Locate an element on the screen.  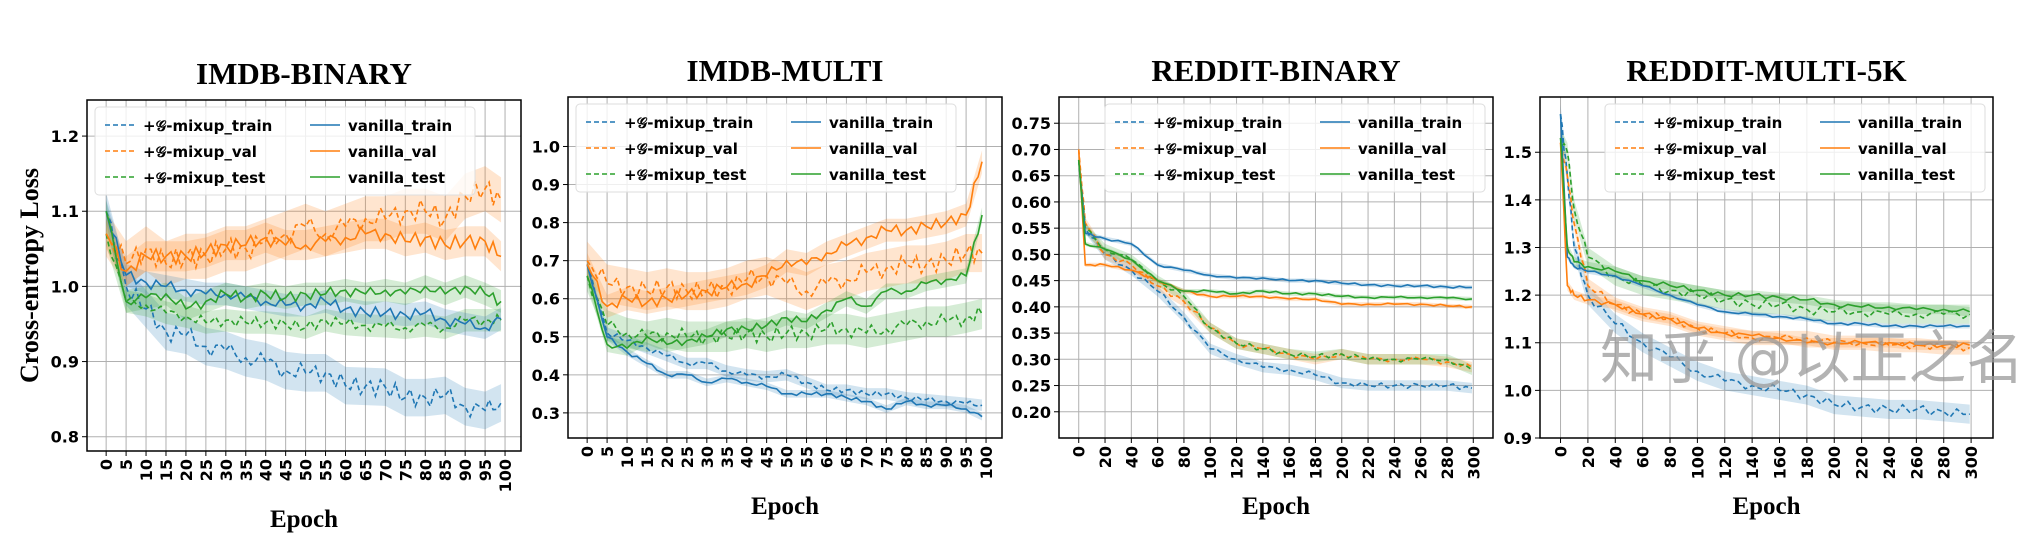
y-tick-label: 0.60 is located at coordinates (1031, 202).